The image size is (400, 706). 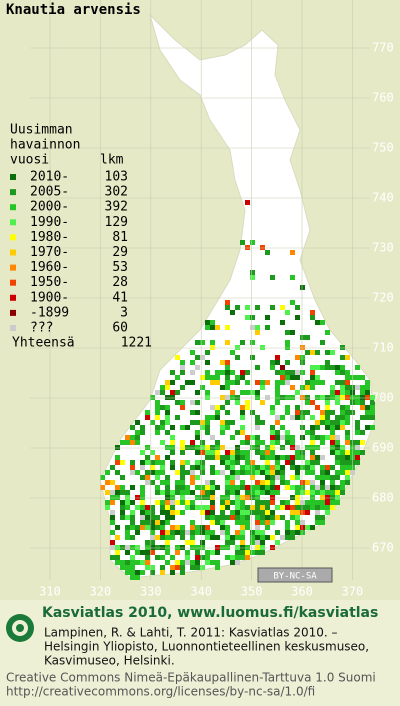 I want to click on citation-line: Kasvimuseo, Helsinki., so click(x=109, y=661).